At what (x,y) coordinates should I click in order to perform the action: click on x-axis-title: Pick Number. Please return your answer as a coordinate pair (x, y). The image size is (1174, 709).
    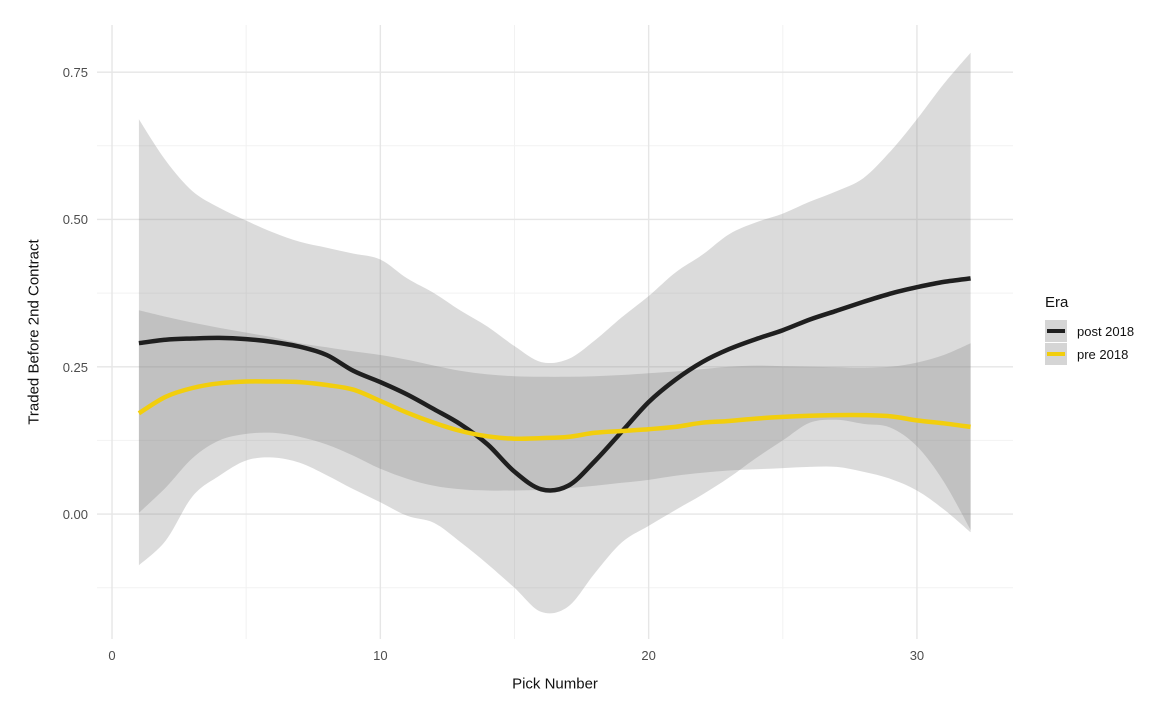
    Looking at the image, I should click on (555, 684).